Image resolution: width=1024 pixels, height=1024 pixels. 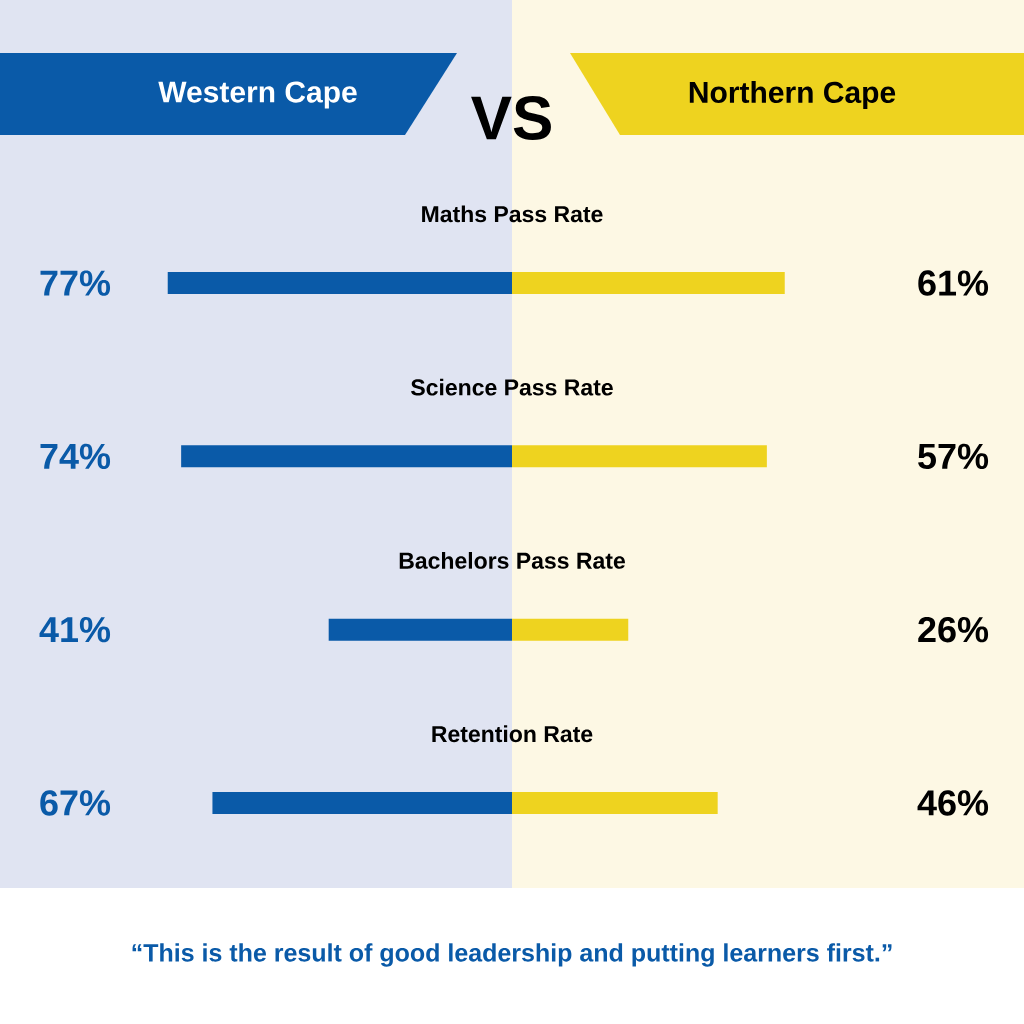 What do you see at coordinates (512, 955) in the screenshot?
I see `text: “This is the result of good leadership and putting learners first.”` at bounding box center [512, 955].